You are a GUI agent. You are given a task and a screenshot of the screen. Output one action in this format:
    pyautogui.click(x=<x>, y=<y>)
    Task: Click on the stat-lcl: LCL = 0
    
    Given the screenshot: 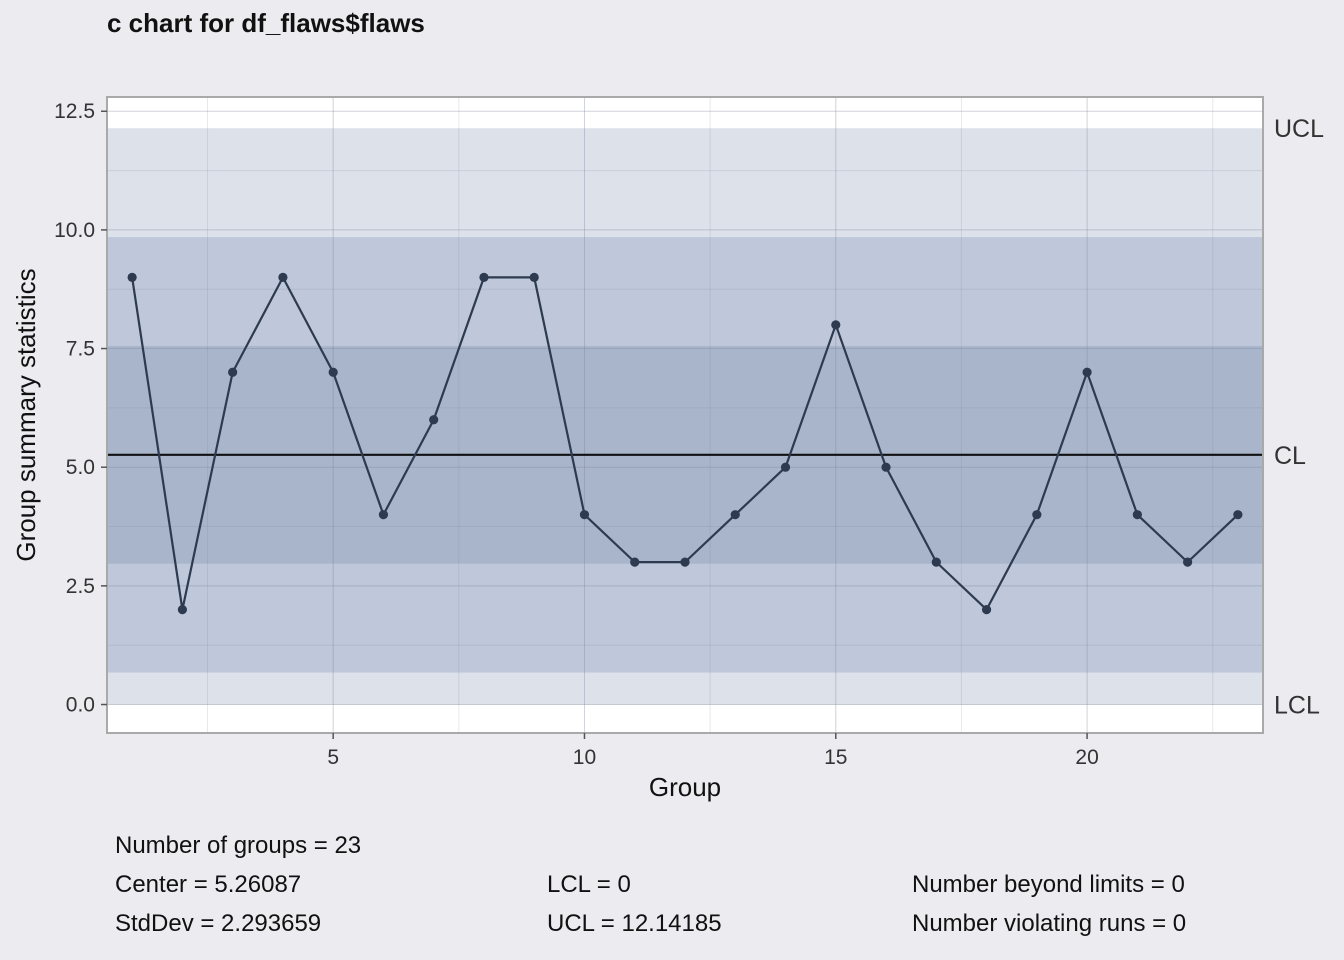 What is the action you would take?
    pyautogui.click(x=589, y=884)
    